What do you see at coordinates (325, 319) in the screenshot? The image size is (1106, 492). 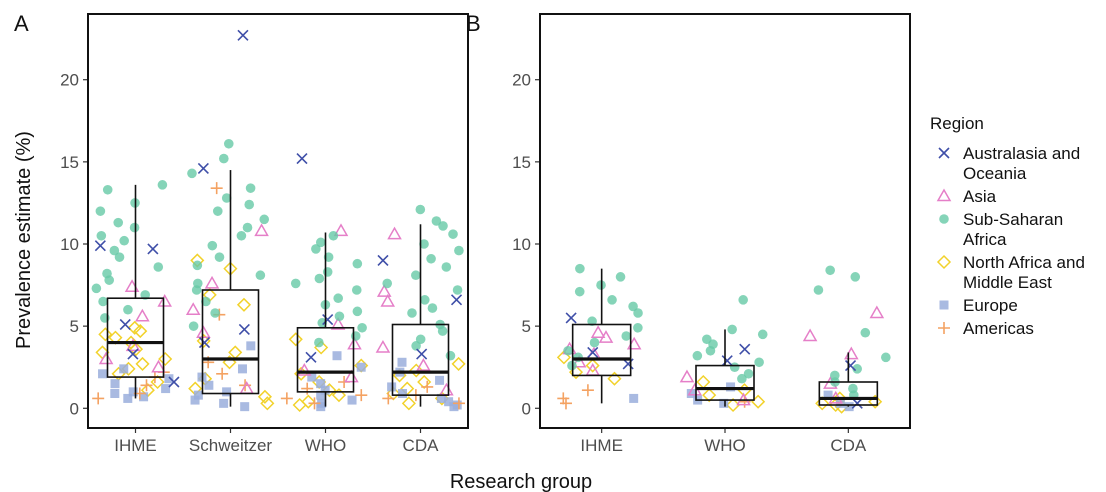 I see `box-WHO` at bounding box center [325, 319].